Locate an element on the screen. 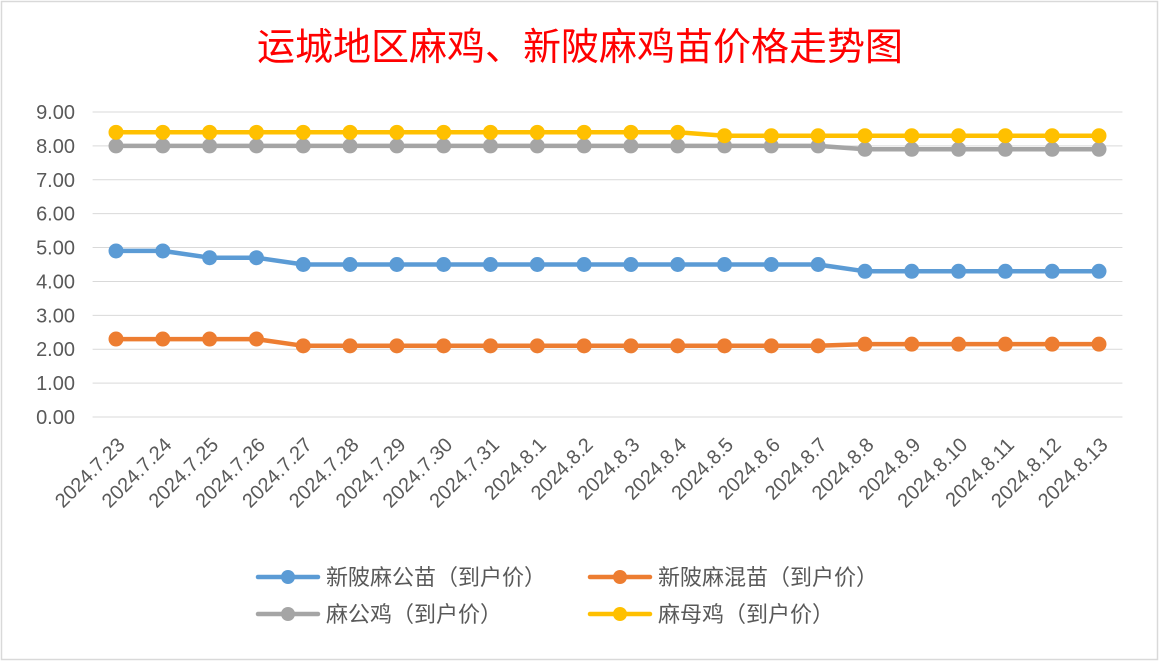 The image size is (1160, 662). y-tick-label: 3.00 is located at coordinates (55, 316).